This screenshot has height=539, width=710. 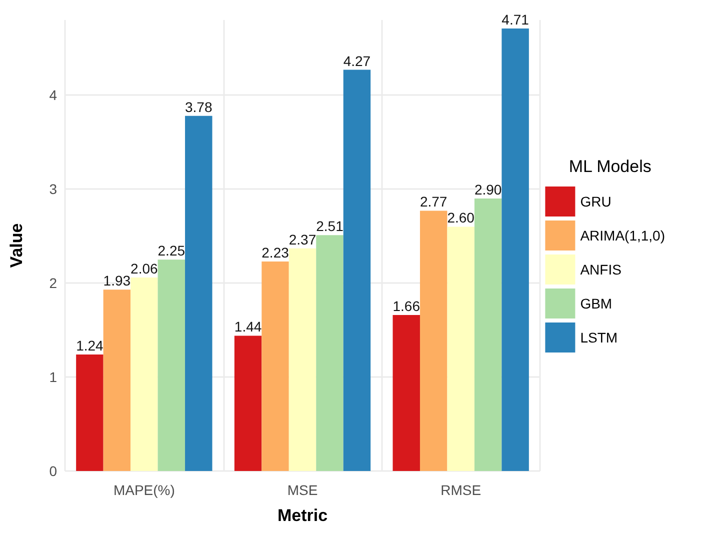 What do you see at coordinates (488, 190) in the screenshot?
I see `data-label: 2.90` at bounding box center [488, 190].